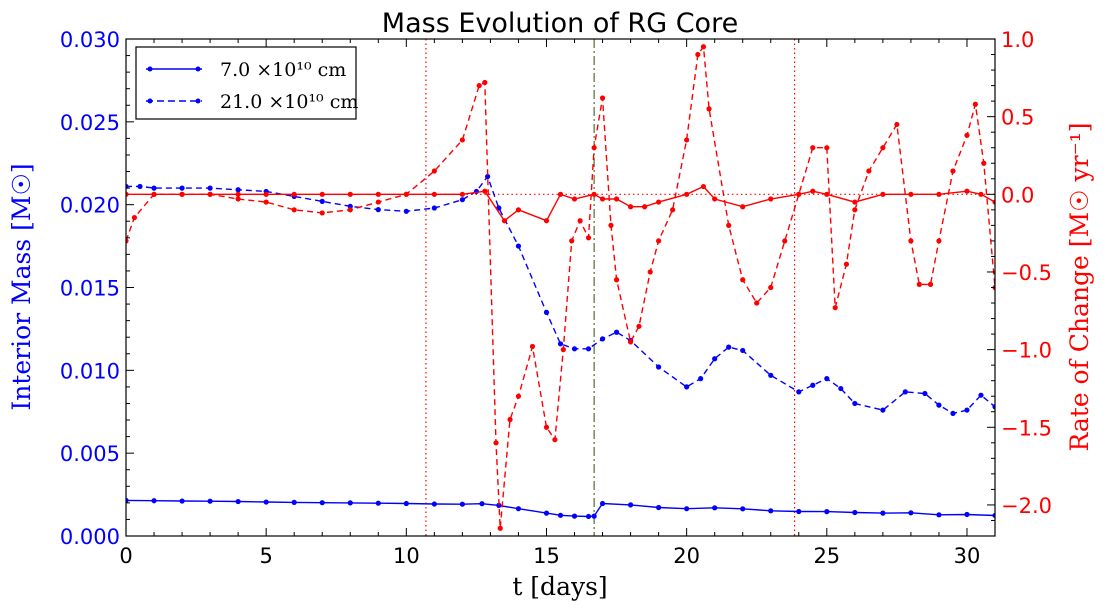 The height and width of the screenshot is (614, 1112). What do you see at coordinates (1026, 273) in the screenshot?
I see `y-right-tick-labels: −2.0 −1.5 −1.0 −0.5 0.0 0.5 1.0` at bounding box center [1026, 273].